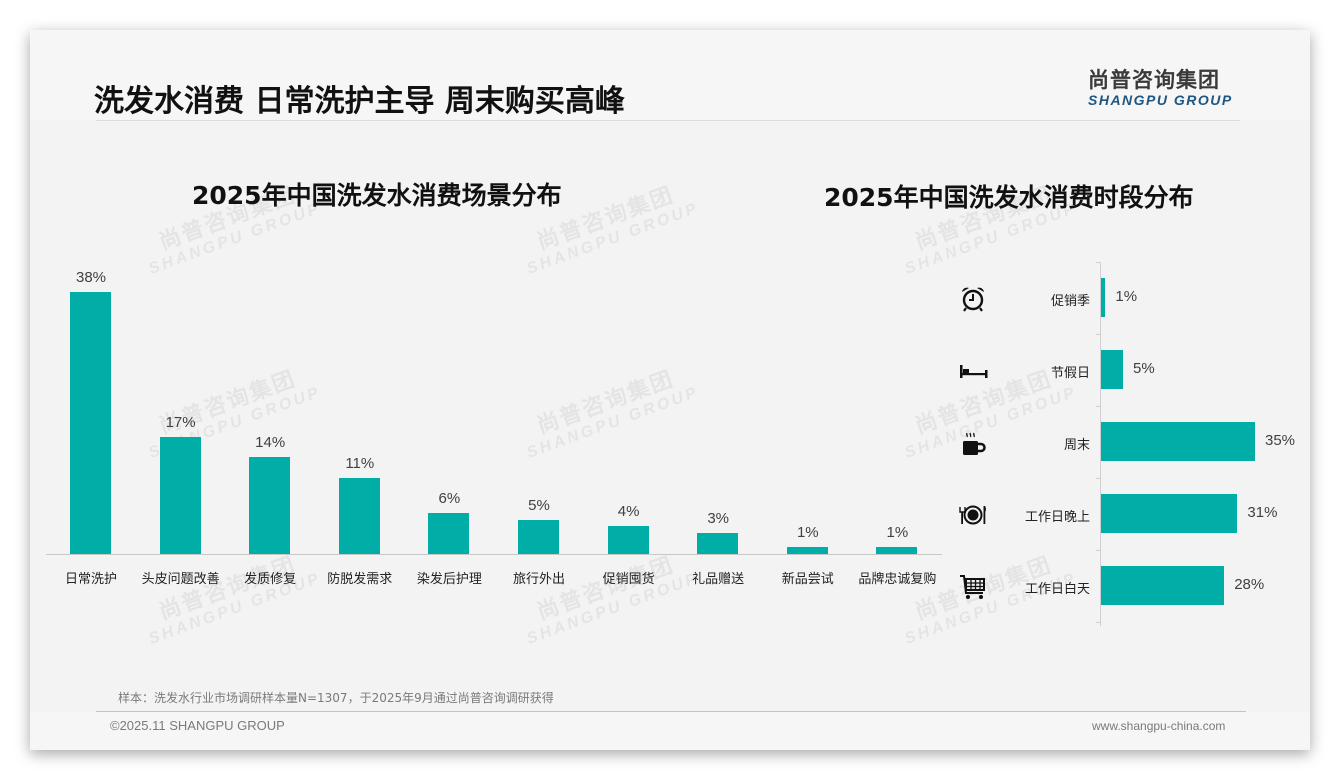  I want to click on column-item: 4% 促销囤货, so click(629, 430).